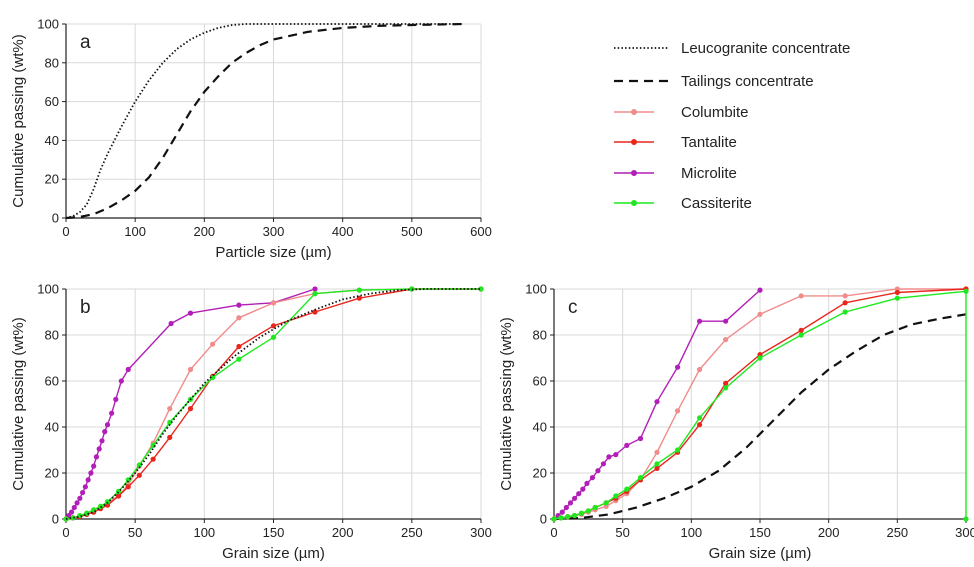 The image size is (974, 567). What do you see at coordinates (343, 231) in the screenshot?
I see `x-tick-label: 400` at bounding box center [343, 231].